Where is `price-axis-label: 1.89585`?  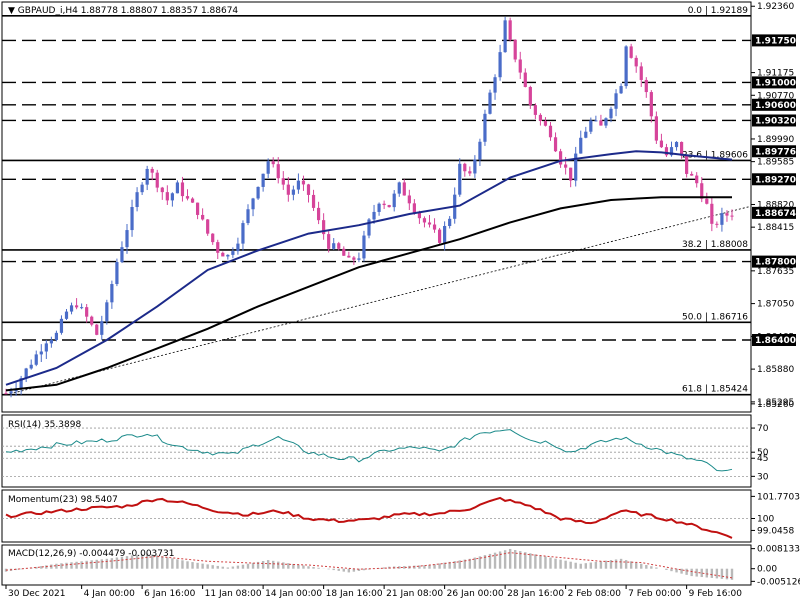 price-axis-label: 1.89585 is located at coordinates (775, 163).